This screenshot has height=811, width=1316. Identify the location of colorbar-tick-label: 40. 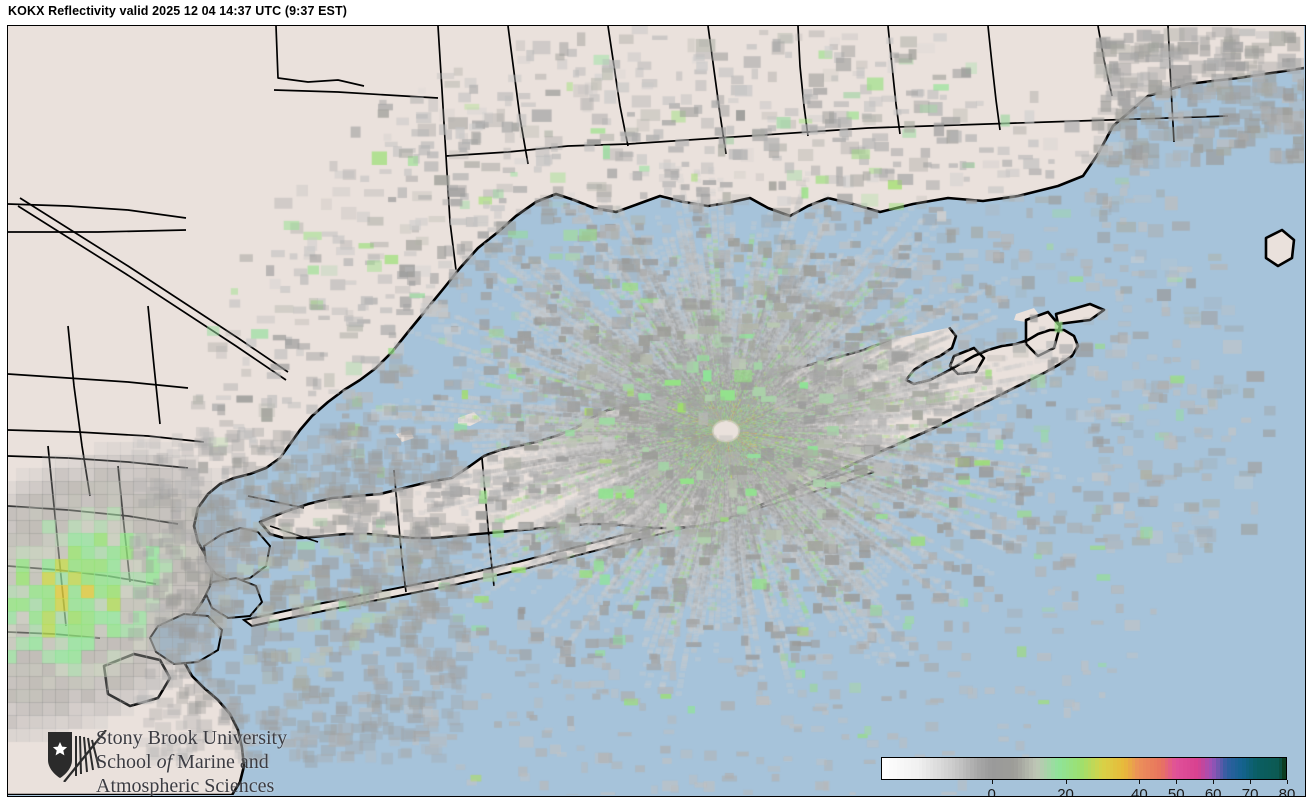
(1139, 791).